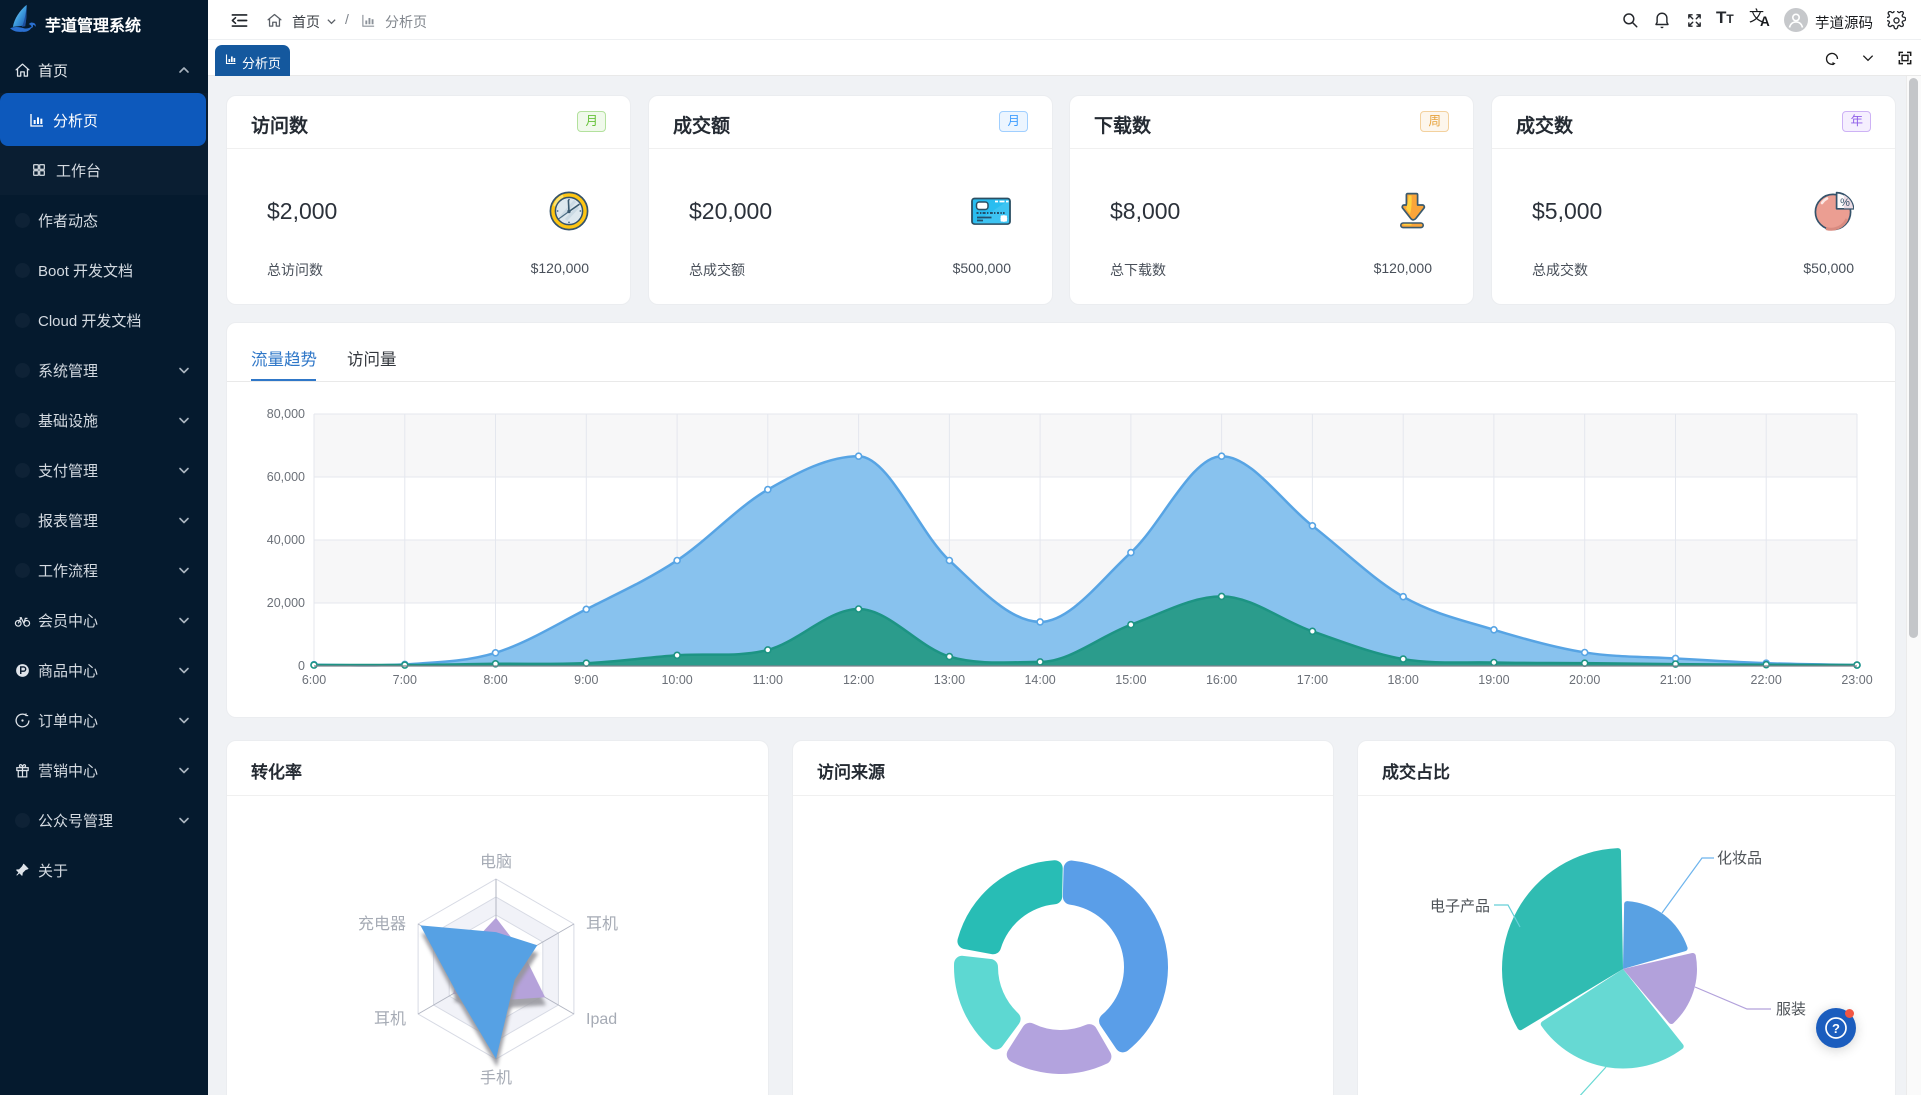  Describe the element at coordinates (676, 680) in the screenshot. I see `svg-text: 10:00` at that location.